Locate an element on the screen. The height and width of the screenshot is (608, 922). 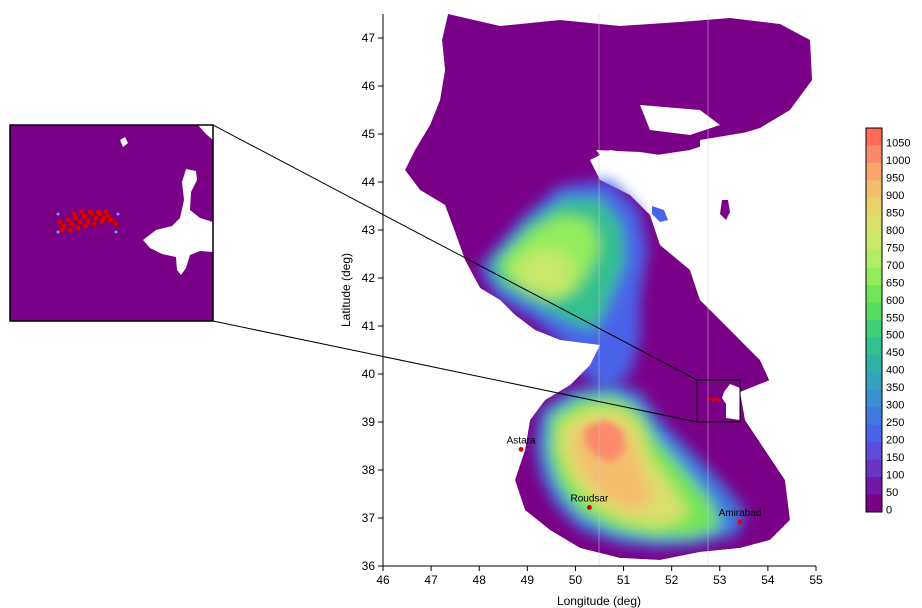
inset-frame is located at coordinates (111, 223).